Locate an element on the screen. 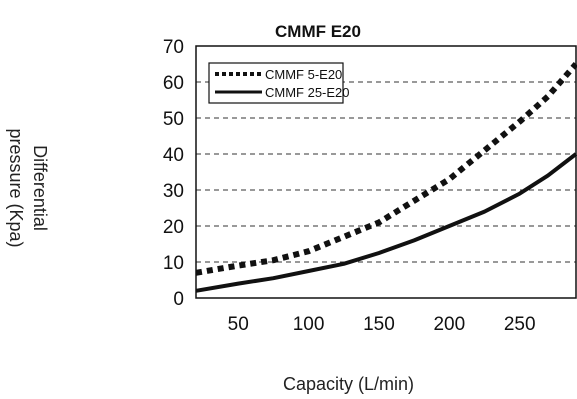  x-tick-200: 200 is located at coordinates (449, 324).